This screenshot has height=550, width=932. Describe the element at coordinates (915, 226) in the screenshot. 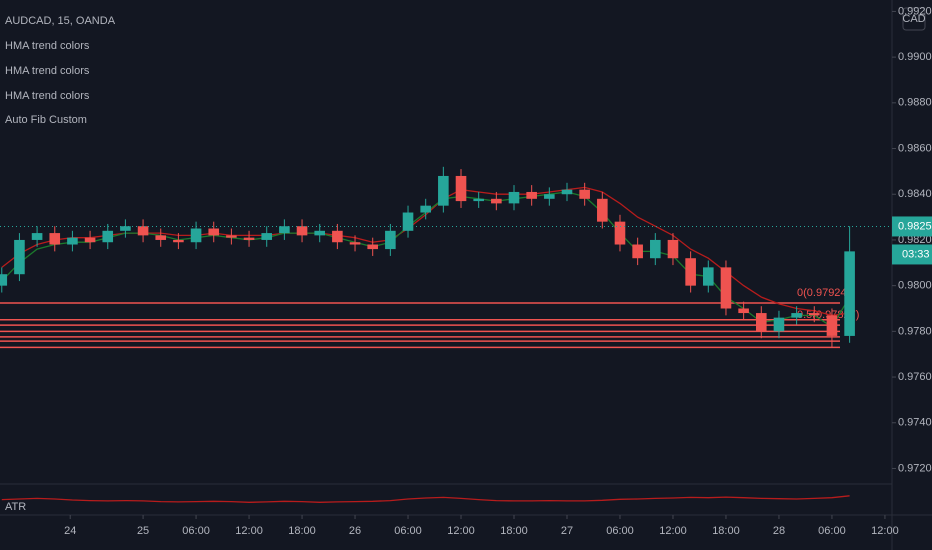

I see `last-price-label: 0.98259` at that location.